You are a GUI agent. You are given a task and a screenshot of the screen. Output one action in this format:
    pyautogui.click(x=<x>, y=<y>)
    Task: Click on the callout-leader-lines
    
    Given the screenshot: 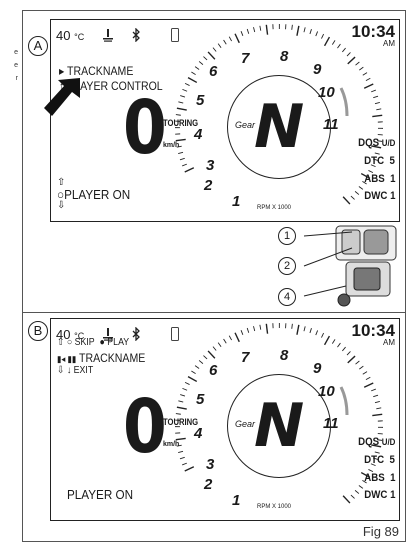 What is the action you would take?
    pyautogui.click(x=328, y=264)
    